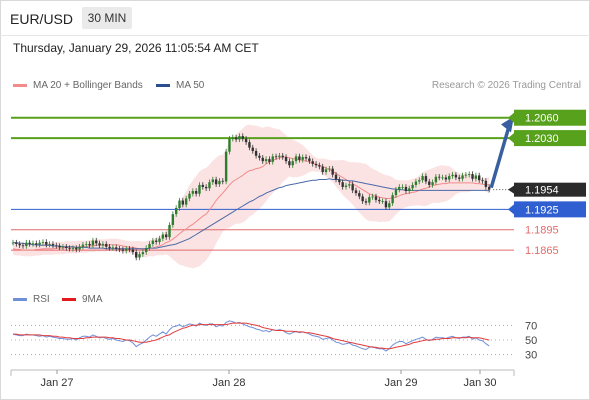 The height and width of the screenshot is (400, 590). What do you see at coordinates (511, 189) in the screenshot?
I see `current-price-pointer` at bounding box center [511, 189].